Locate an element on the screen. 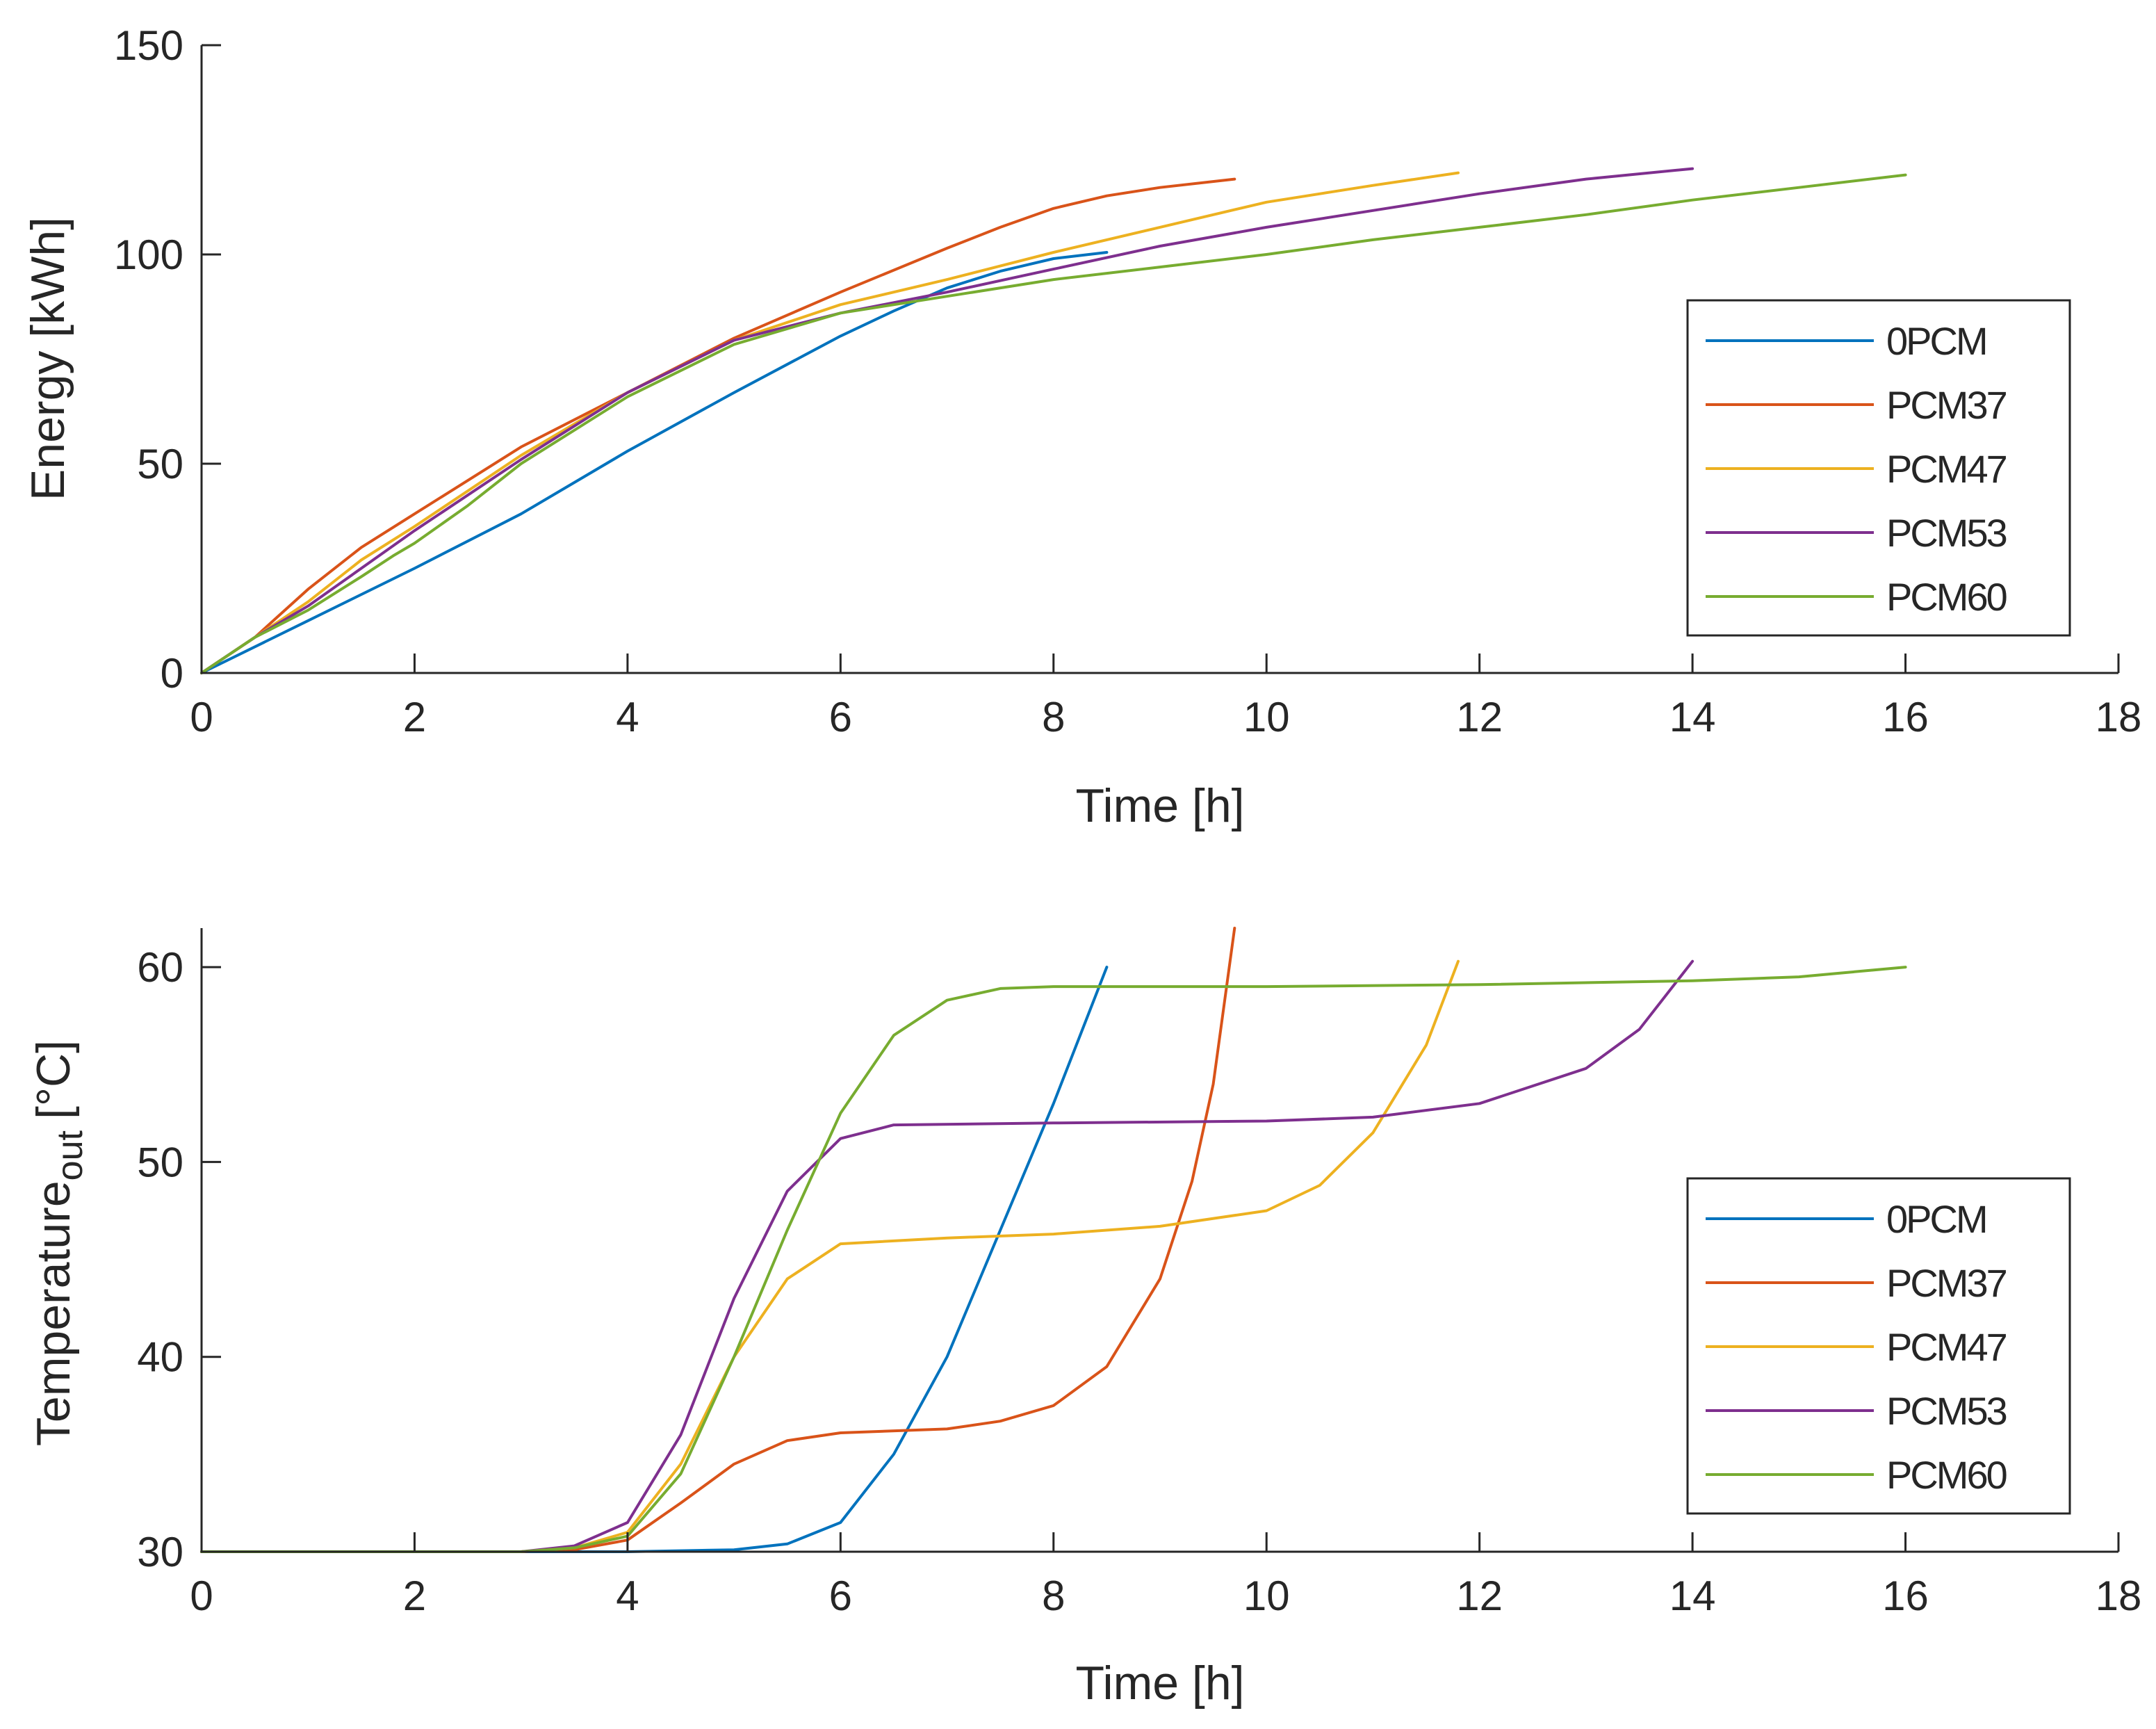 The image size is (2156, 1729). temperature-x-tick-label: 2 is located at coordinates (414, 1596).